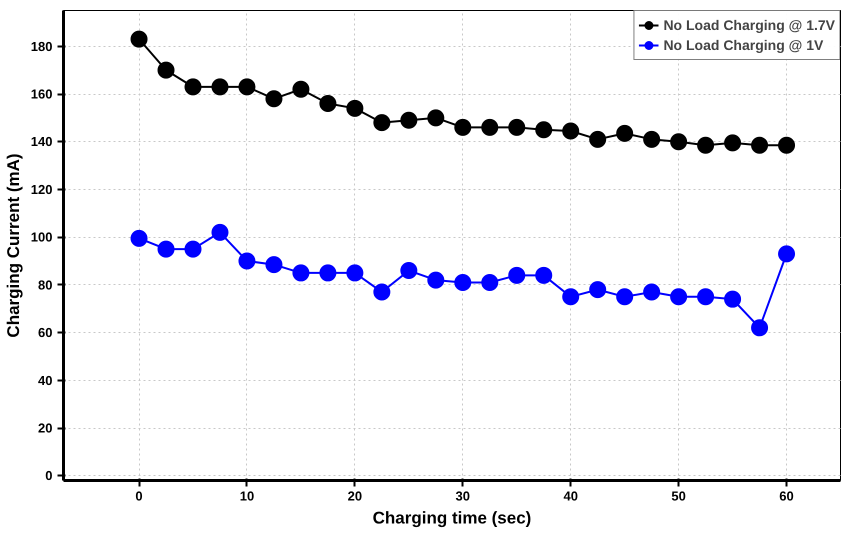  What do you see at coordinates (41, 142) in the screenshot?
I see `y-tick-label: 140` at bounding box center [41, 142].